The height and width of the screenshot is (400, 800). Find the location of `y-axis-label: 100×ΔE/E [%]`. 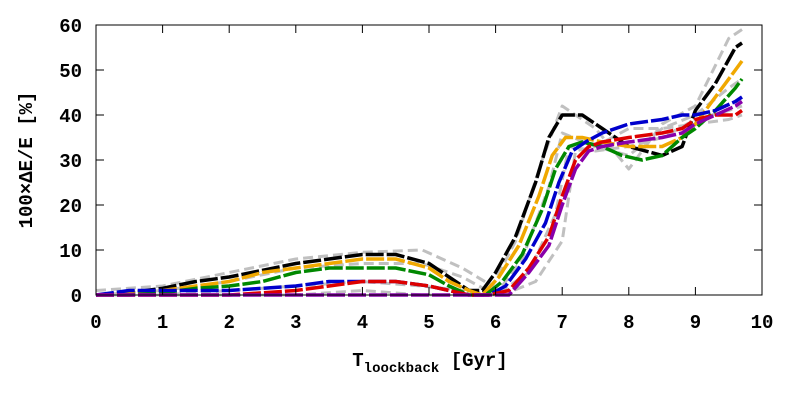

y-axis-label: 100×ΔE/E [%] is located at coordinates (27, 160).